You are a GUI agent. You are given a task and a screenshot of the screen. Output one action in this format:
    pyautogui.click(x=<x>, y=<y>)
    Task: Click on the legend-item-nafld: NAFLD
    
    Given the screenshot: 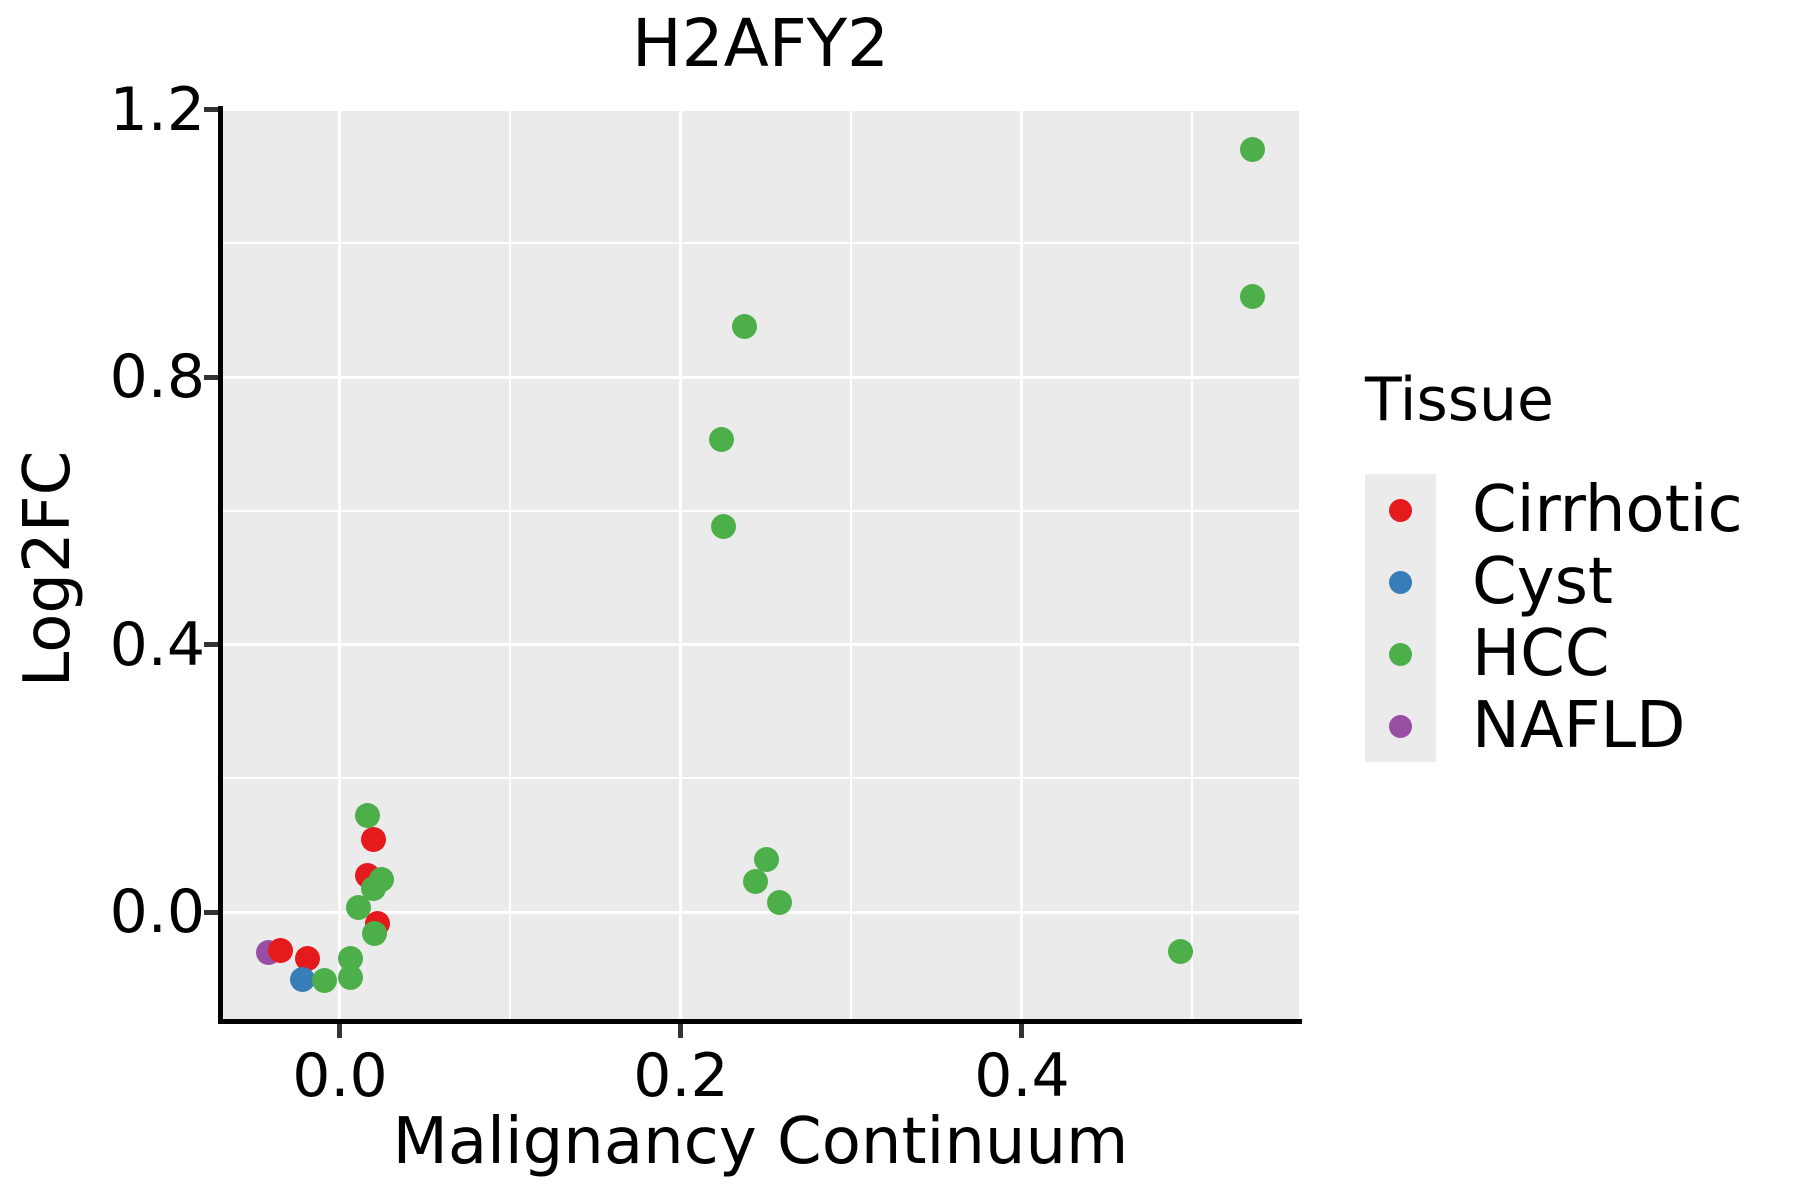 What is the action you would take?
    pyautogui.click(x=1554, y=726)
    